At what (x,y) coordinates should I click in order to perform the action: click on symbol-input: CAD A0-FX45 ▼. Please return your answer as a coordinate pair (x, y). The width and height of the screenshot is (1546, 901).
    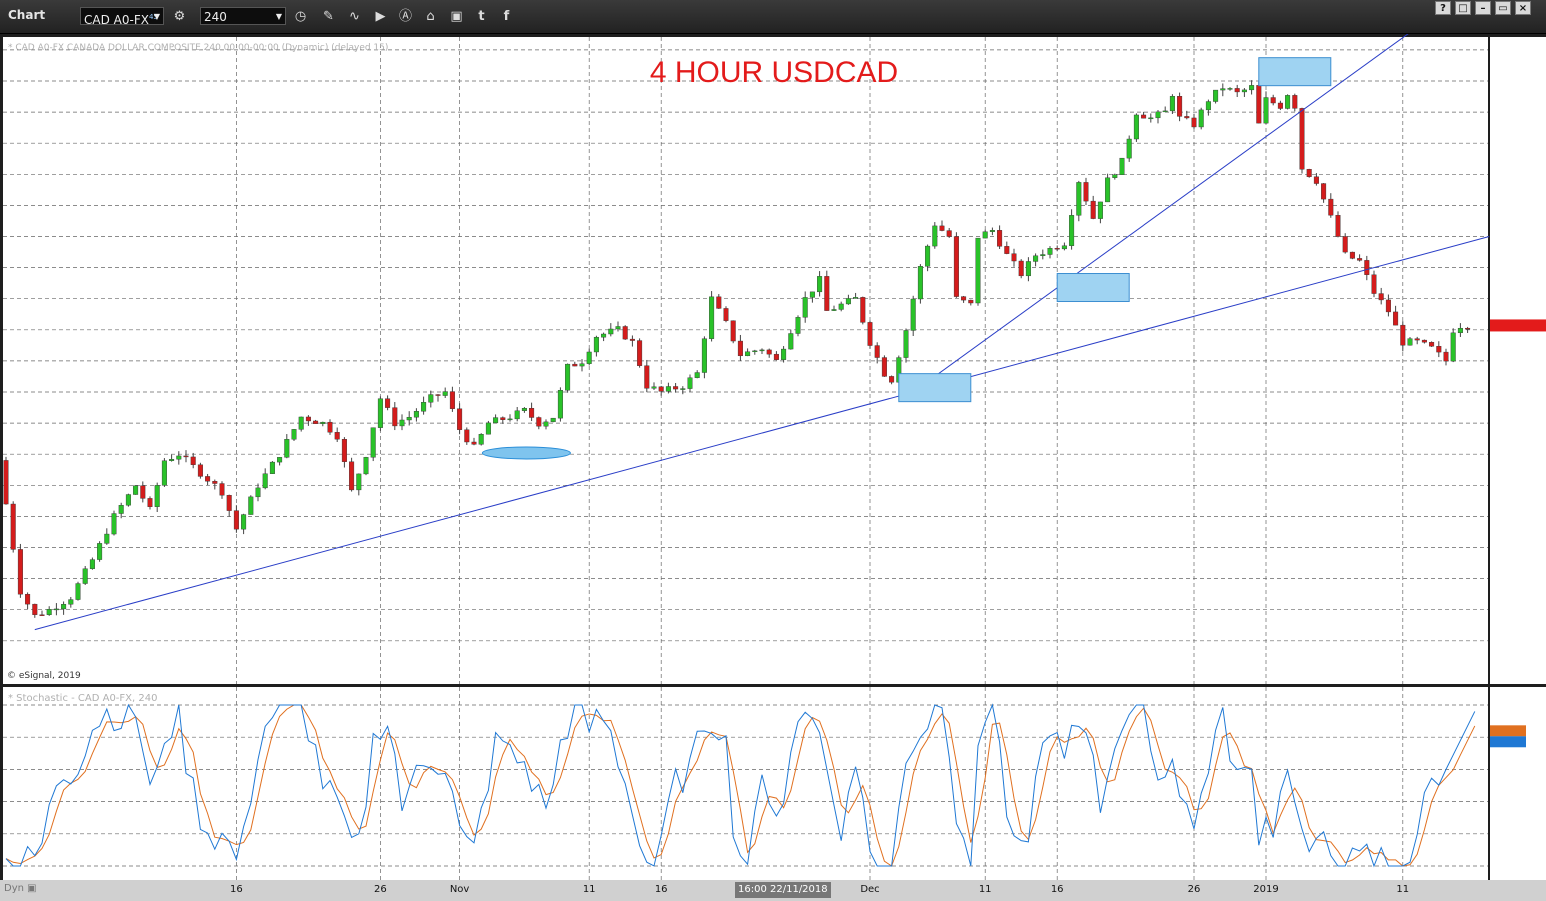
    Looking at the image, I should click on (122, 17).